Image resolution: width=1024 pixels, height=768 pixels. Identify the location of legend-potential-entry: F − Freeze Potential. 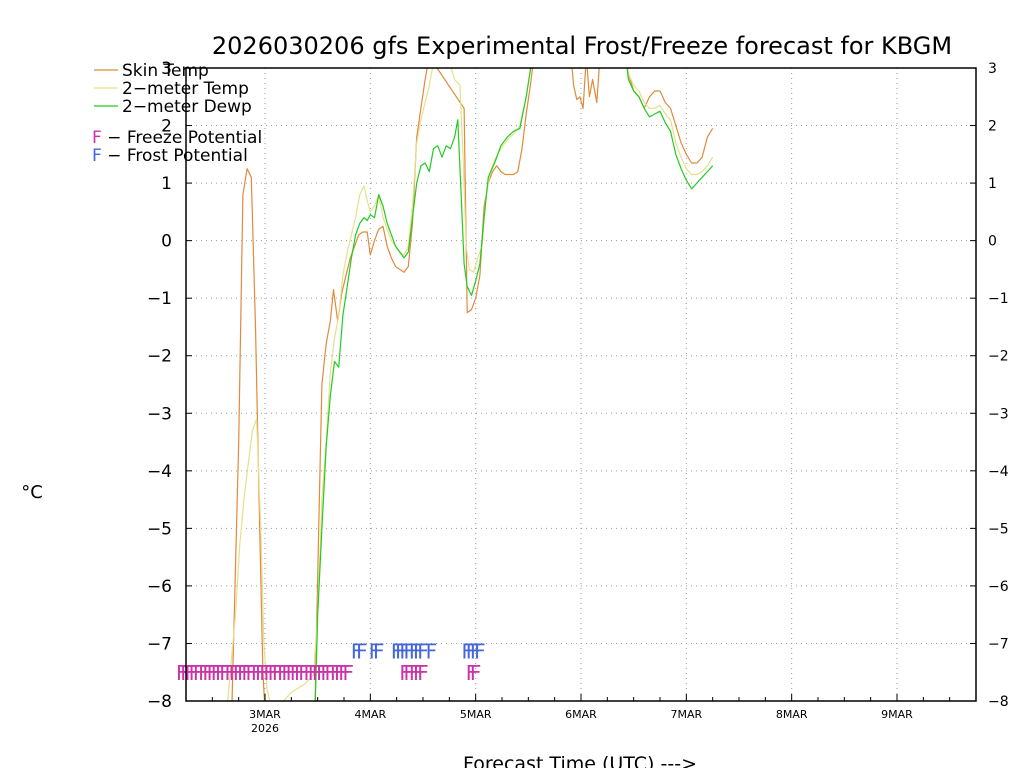
(177, 138).